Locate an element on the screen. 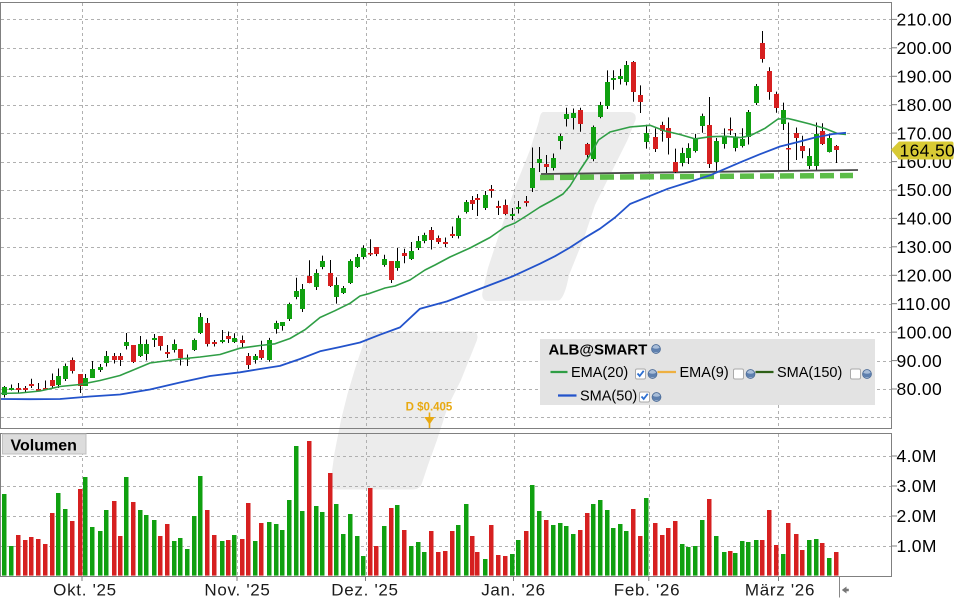  svg-text: 2.0M is located at coordinates (917, 516).